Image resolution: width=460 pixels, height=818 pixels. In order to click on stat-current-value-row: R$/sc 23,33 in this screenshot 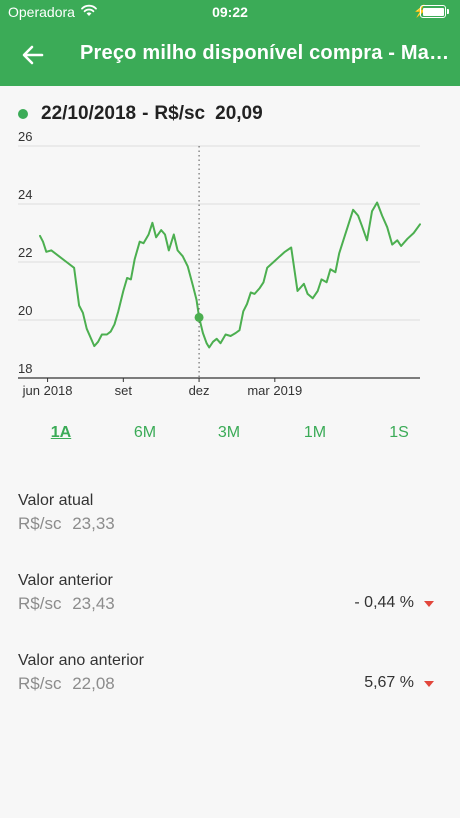, I will do `click(230, 524)`.